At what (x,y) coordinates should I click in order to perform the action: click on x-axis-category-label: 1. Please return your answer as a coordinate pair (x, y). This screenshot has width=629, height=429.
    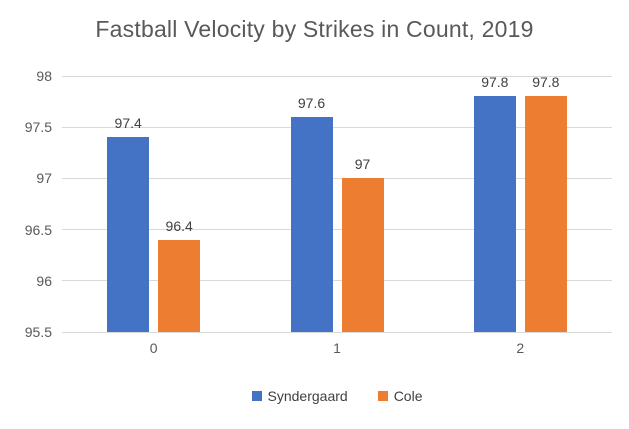
    Looking at the image, I should click on (337, 348).